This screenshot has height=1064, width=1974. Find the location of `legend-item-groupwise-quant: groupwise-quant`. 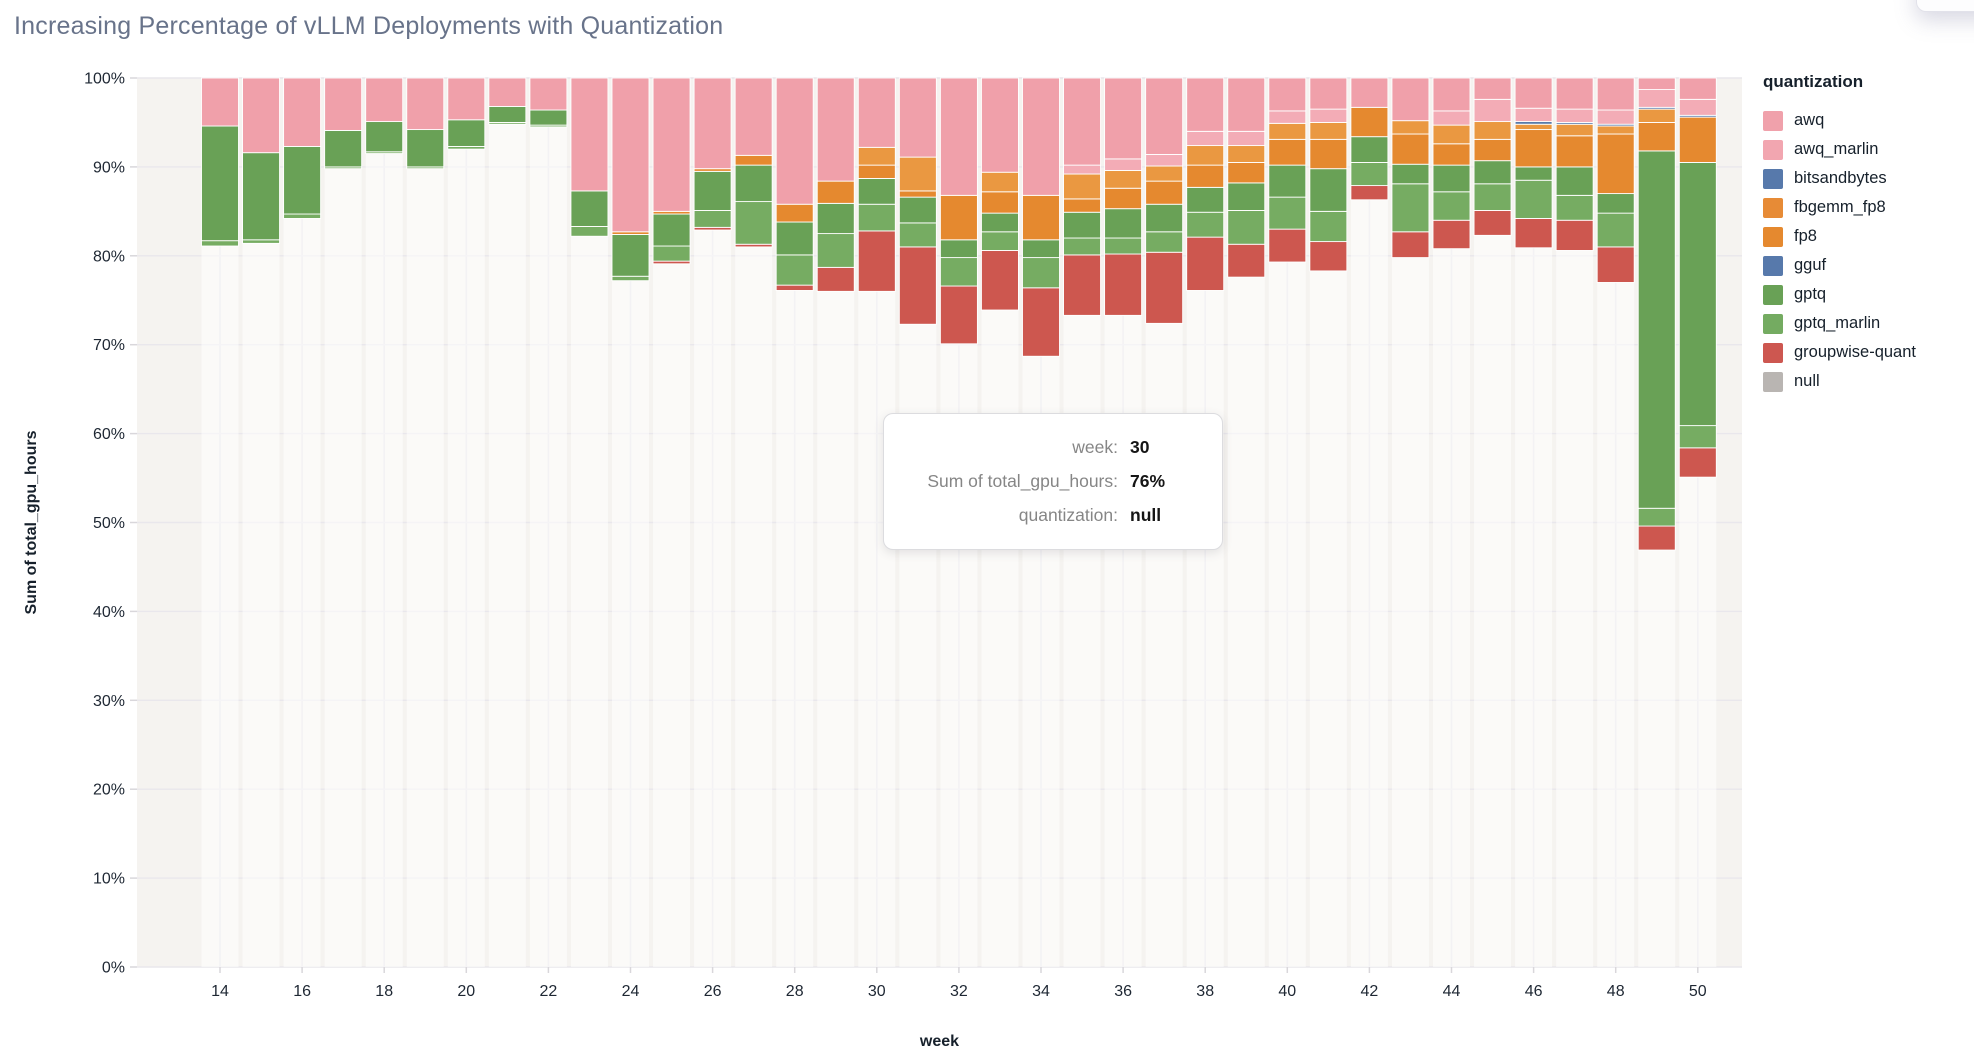

legend-item-groupwise-quant: groupwise-quant is located at coordinates (1863, 352).